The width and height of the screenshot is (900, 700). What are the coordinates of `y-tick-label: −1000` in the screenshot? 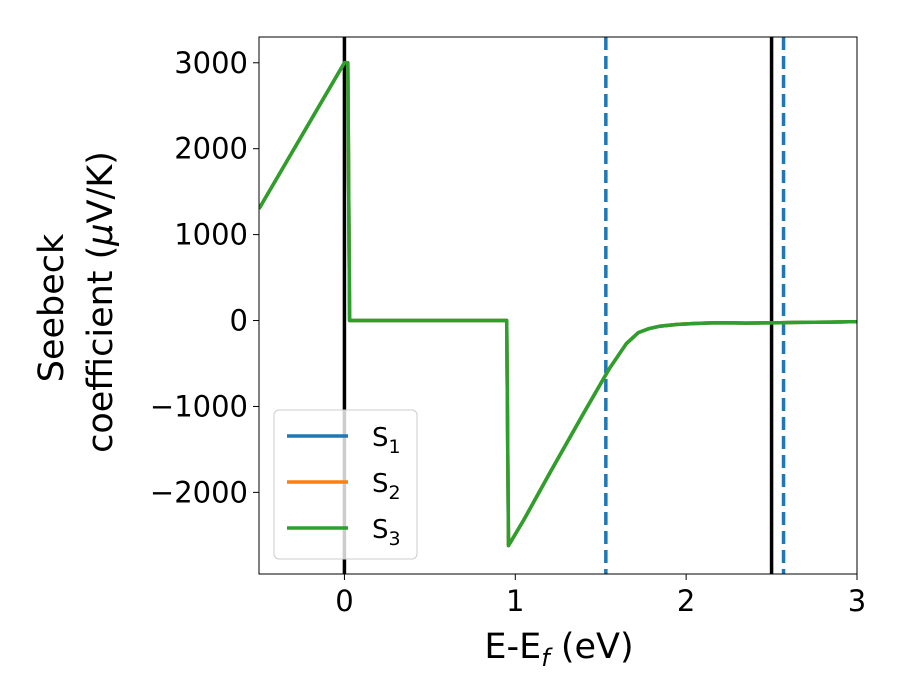 It's located at (199, 406).